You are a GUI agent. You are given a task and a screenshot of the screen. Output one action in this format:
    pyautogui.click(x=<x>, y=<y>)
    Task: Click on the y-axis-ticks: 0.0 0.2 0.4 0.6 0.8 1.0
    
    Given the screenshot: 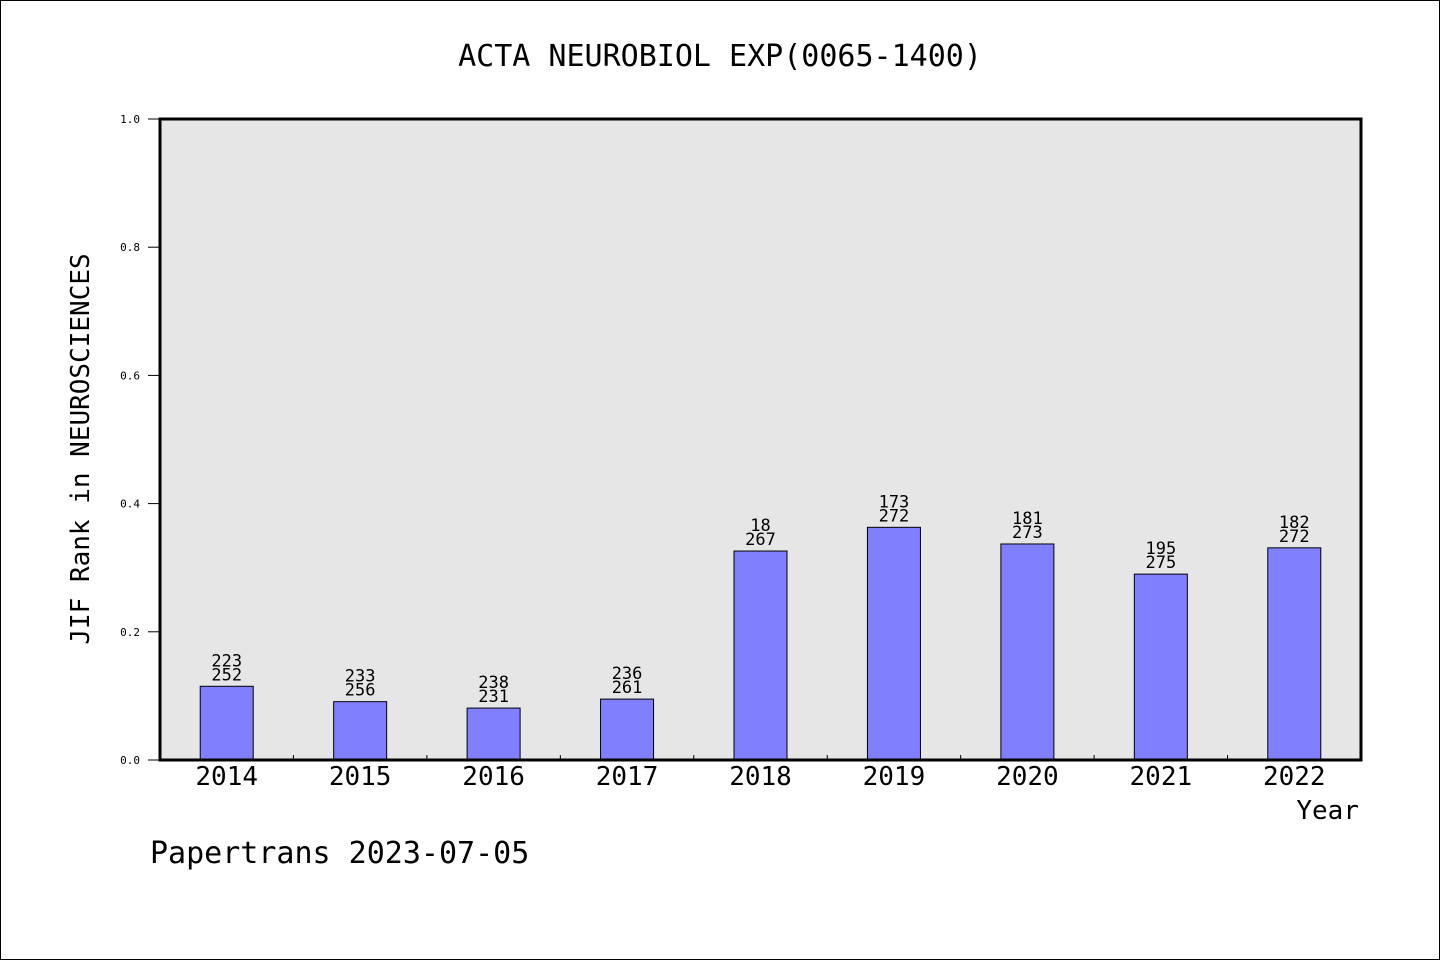 What is the action you would take?
    pyautogui.click(x=140, y=440)
    